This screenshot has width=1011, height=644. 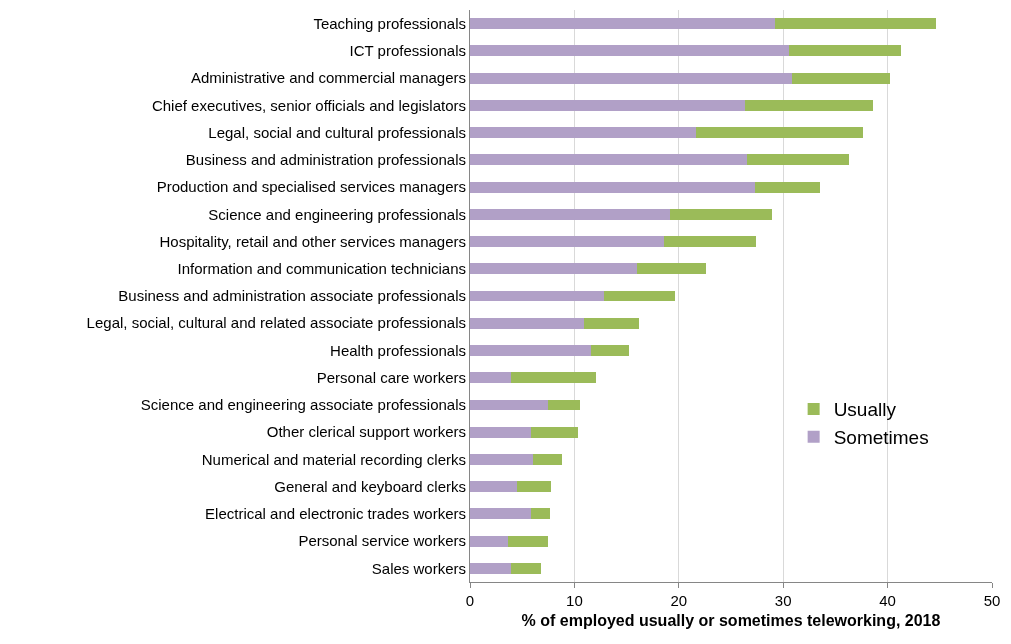 What do you see at coordinates (731, 620) in the screenshot?
I see `x-axis-title: % of employed usually or sometimes teleworking, 2018` at bounding box center [731, 620].